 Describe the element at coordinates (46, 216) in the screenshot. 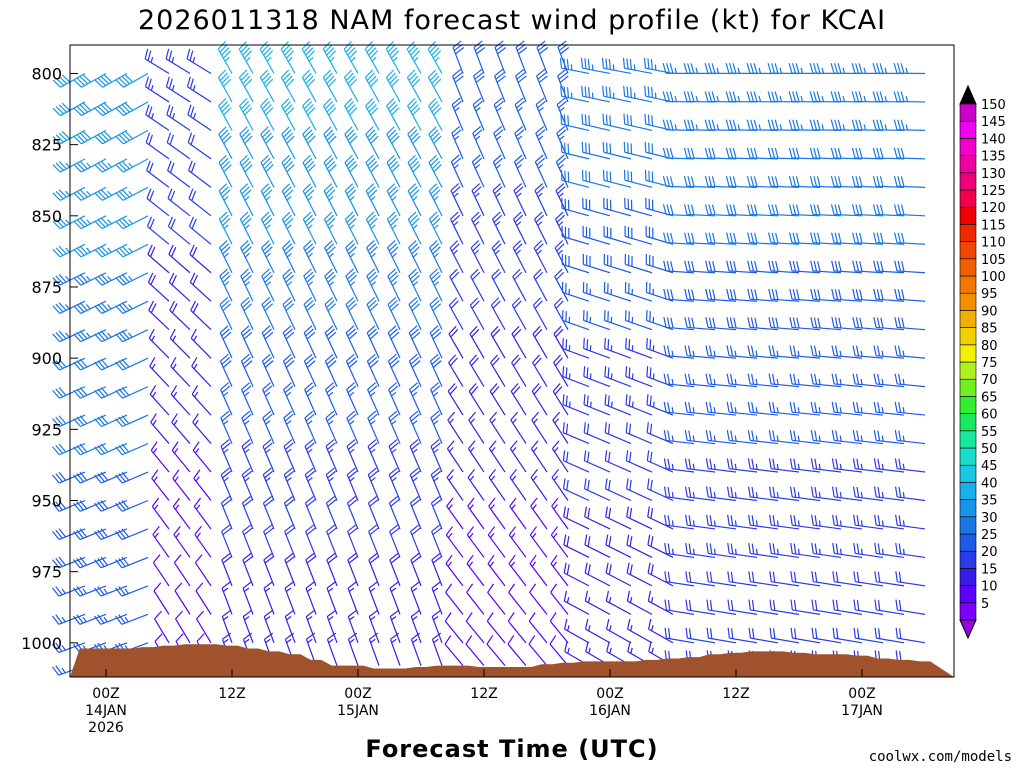

I see `y-tick-label: 850` at that location.